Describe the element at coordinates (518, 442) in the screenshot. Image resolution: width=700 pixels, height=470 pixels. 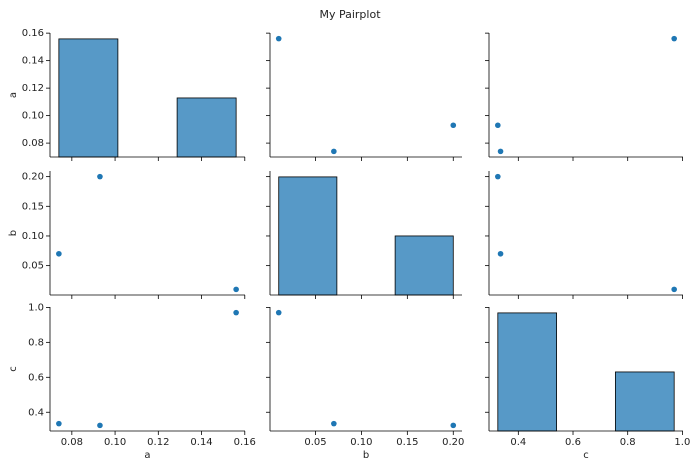
I see `x-tick-label: 0.4` at that location.